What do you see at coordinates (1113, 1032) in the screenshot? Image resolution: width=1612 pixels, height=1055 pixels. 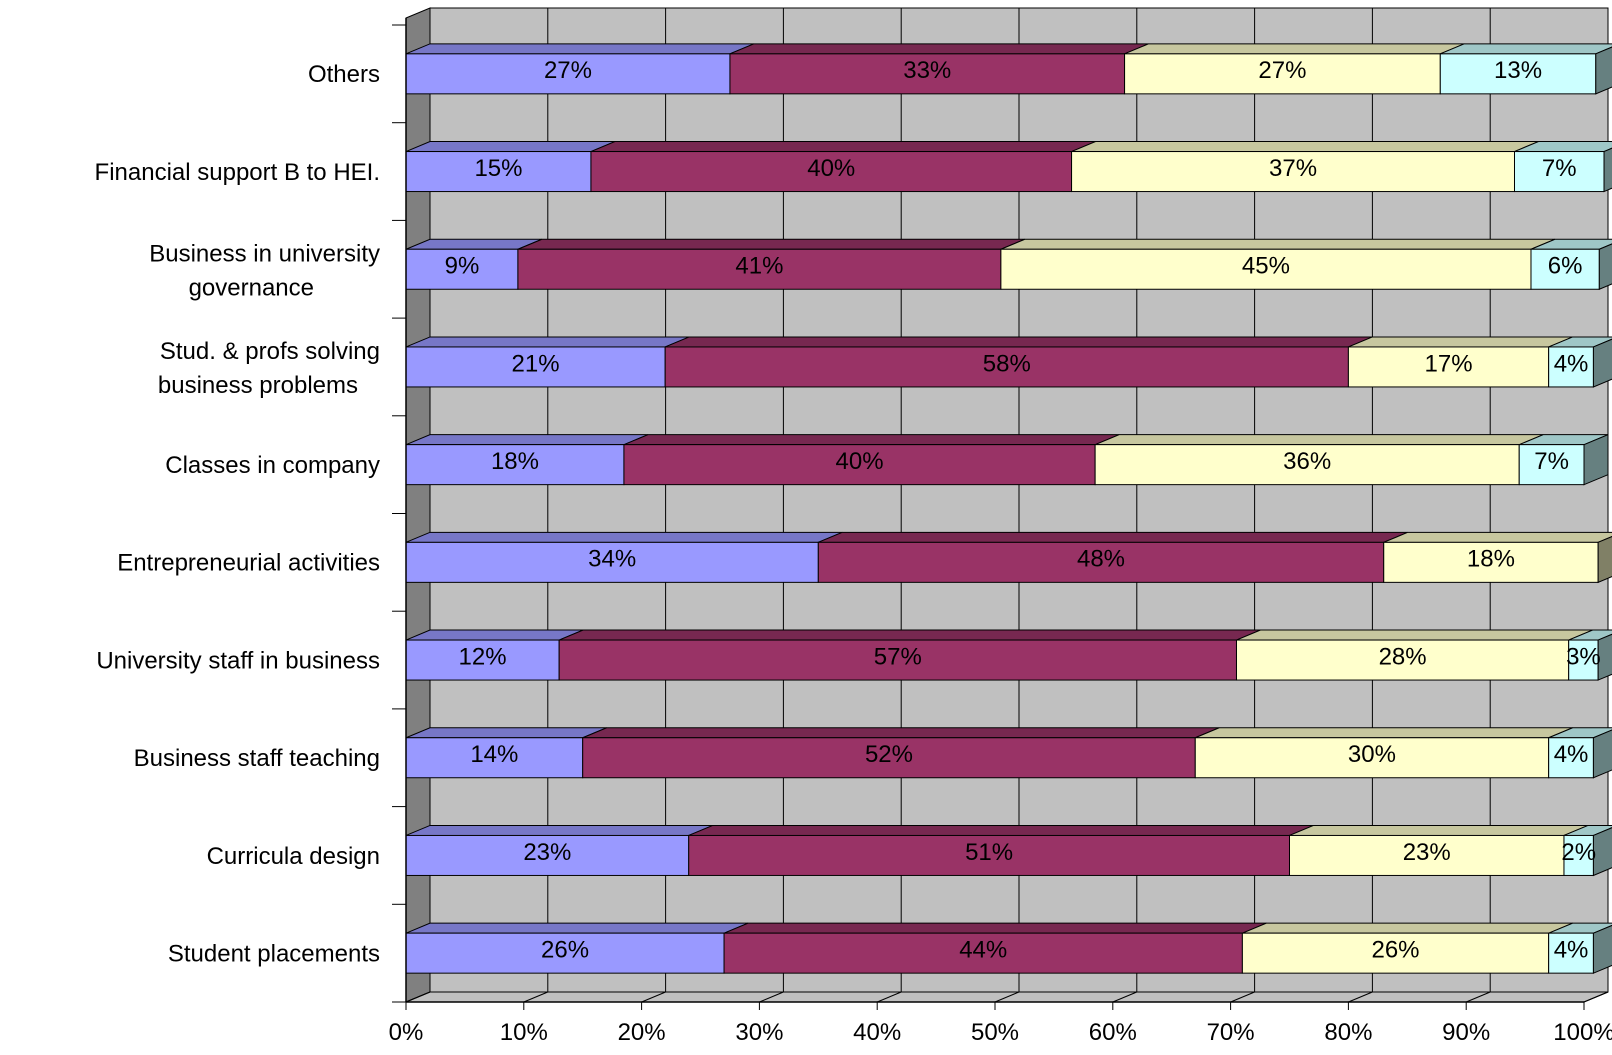 I see `x-tick-label: 60%` at bounding box center [1113, 1032].